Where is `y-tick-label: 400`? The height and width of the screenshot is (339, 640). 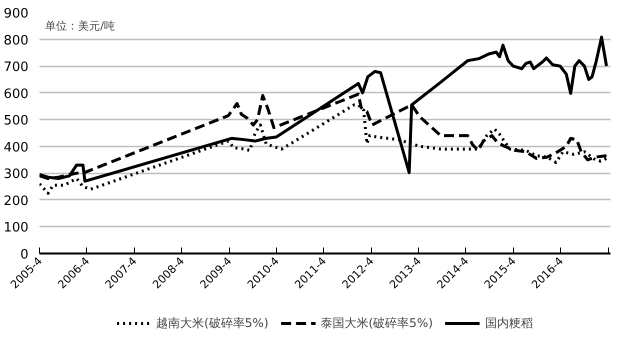 y-tick-label: 400 is located at coordinates (16, 148).